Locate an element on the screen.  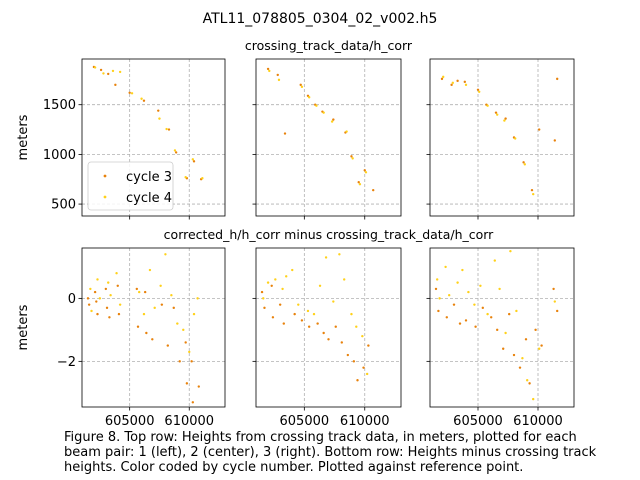
legend: cycle 3 cycle 4 is located at coordinates (130, 186).